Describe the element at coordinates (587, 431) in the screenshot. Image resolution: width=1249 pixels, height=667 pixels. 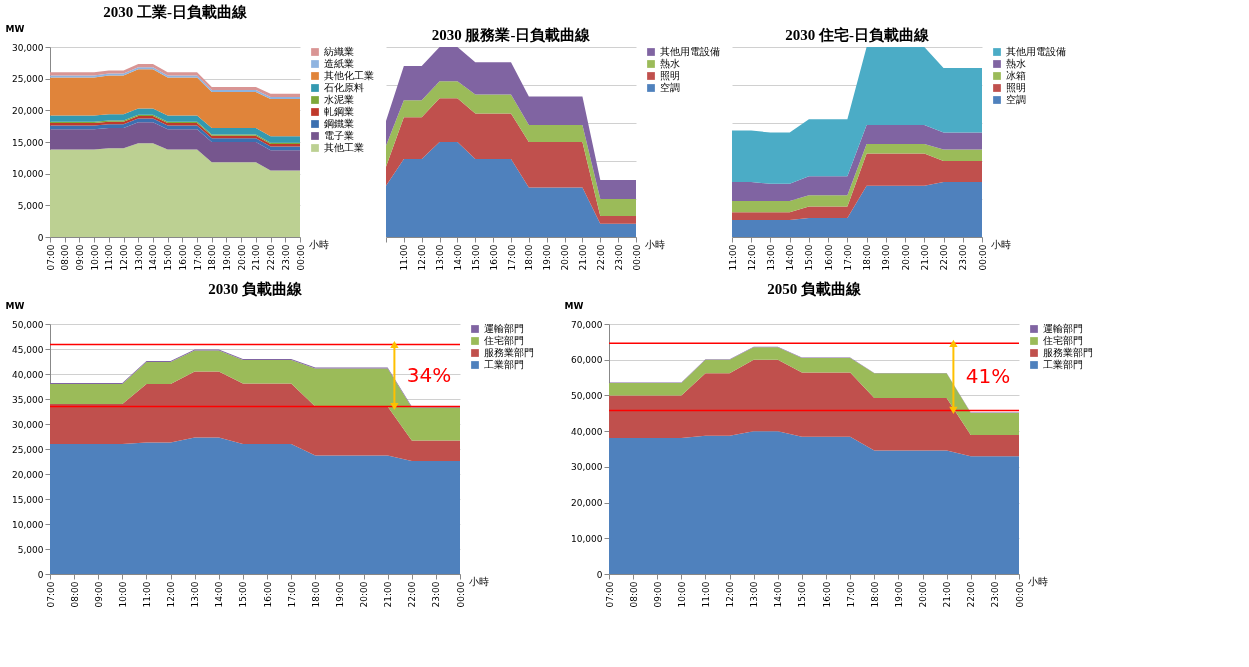
I see `y-tick-label: 40,000` at that location.